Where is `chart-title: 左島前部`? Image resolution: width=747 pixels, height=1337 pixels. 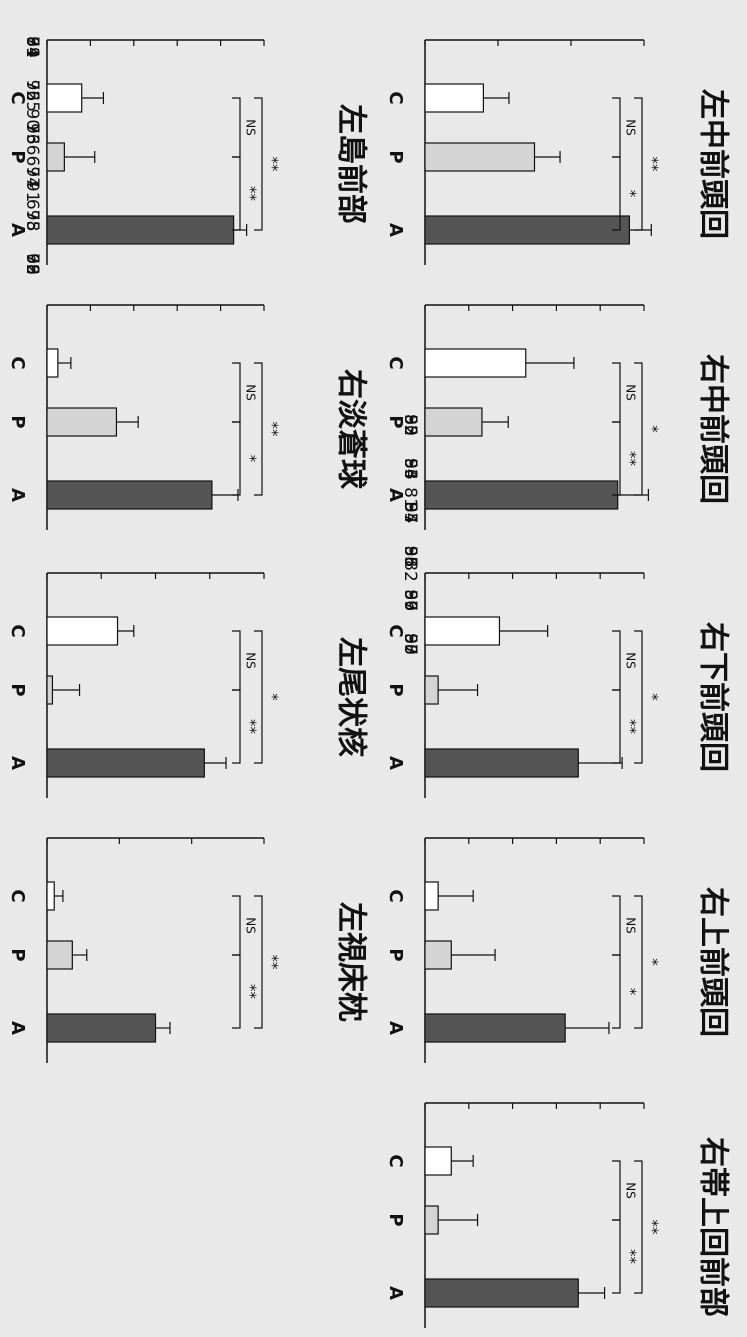
chart-title: 左島前部 is located at coordinates (351, 164).